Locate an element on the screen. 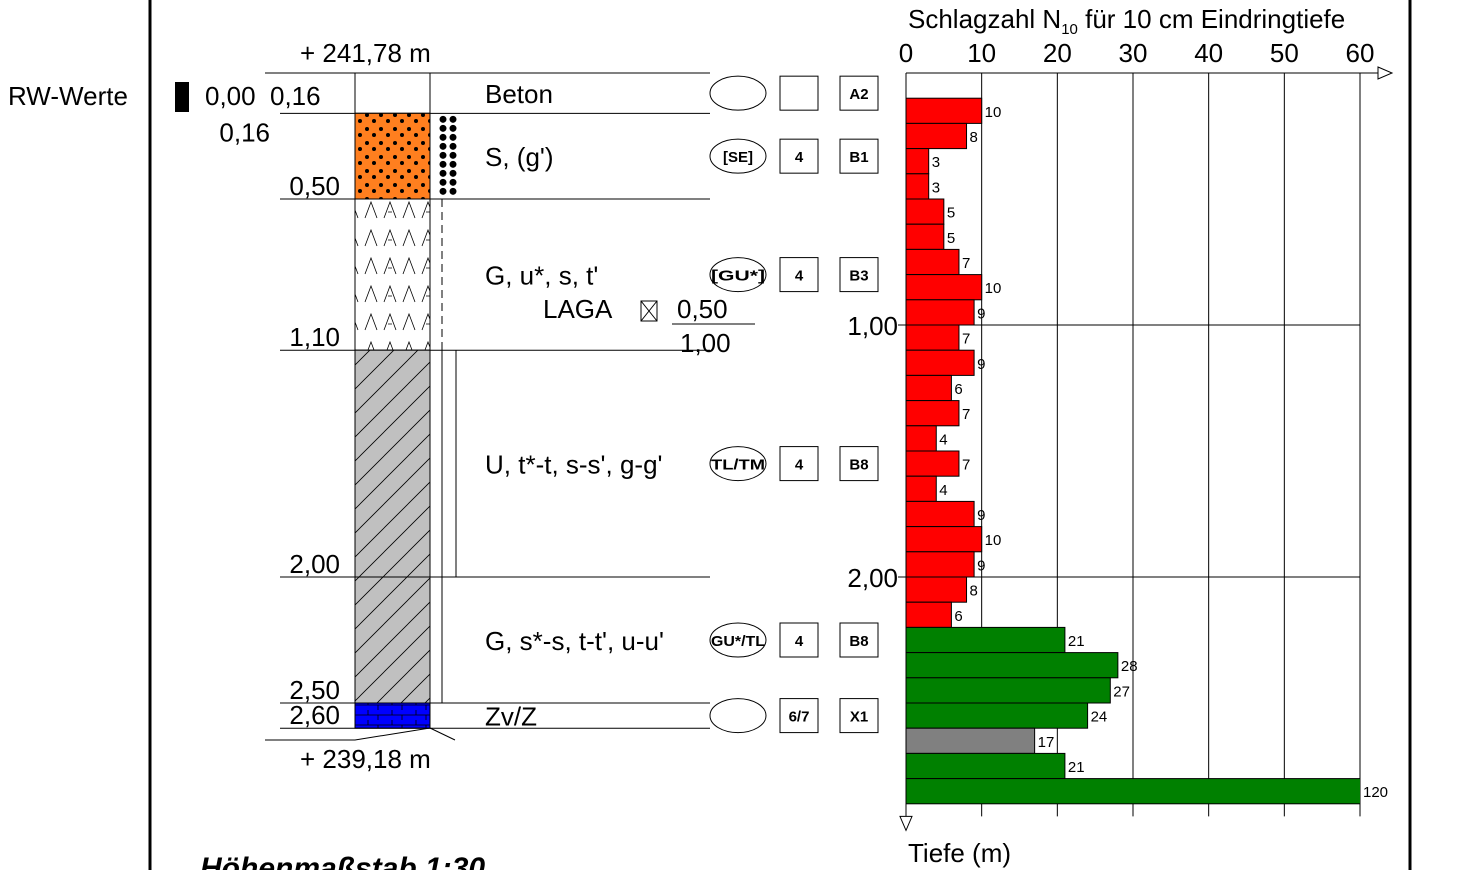 The image size is (1459, 875). x-tick-label: 0 is located at coordinates (906, 53).